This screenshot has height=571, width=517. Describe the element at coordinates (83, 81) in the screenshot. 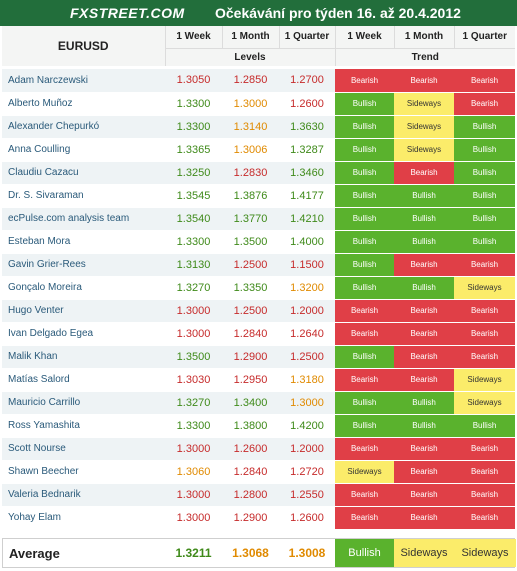

I see `analyst-name: Adam Narczewski` at that location.